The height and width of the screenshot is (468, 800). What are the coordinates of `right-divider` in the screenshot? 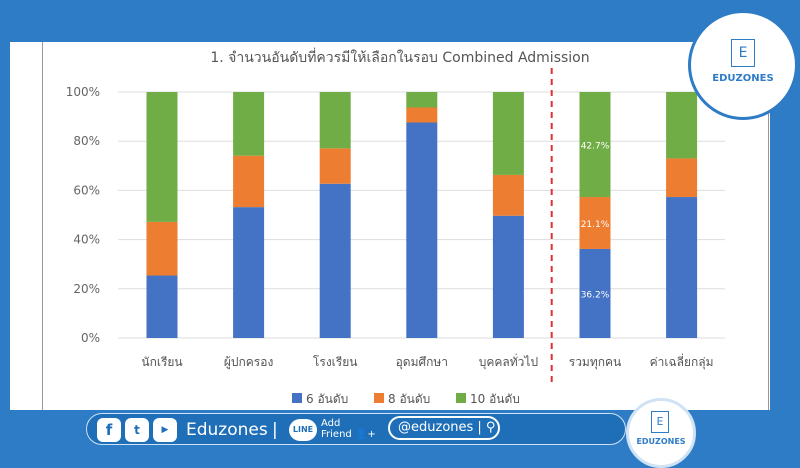 It's located at (768, 226).